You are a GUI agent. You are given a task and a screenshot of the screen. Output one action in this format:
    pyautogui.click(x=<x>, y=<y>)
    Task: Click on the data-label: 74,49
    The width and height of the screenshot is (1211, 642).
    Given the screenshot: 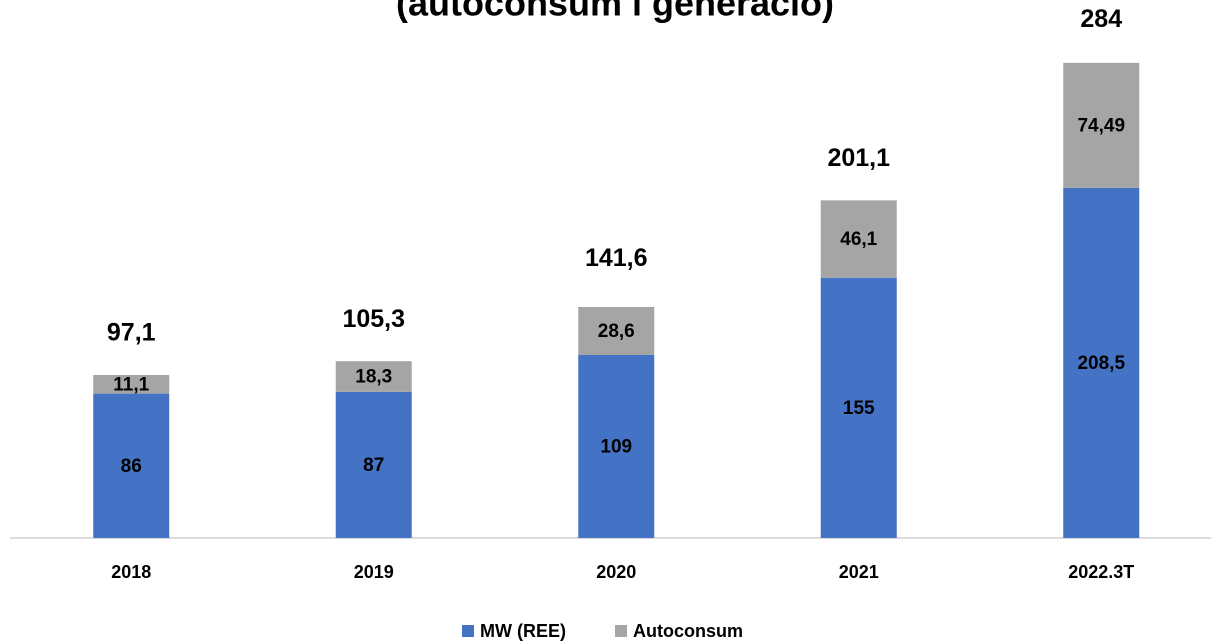 What is the action you would take?
    pyautogui.click(x=1101, y=125)
    